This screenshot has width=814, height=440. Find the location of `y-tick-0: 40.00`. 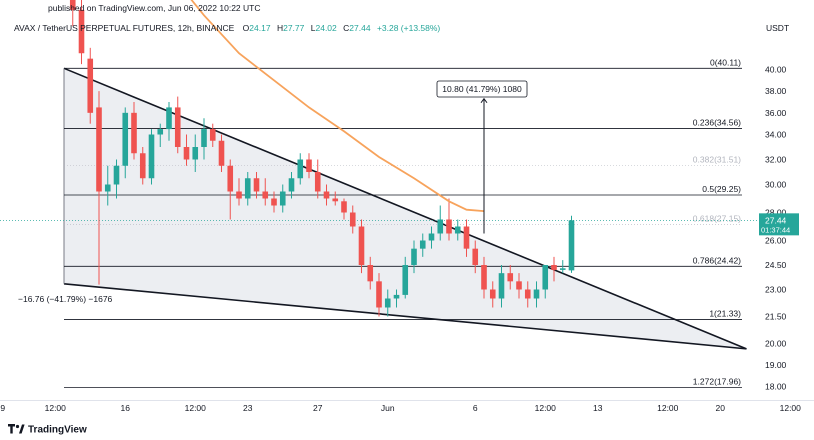

y-tick-0: 40.00 is located at coordinates (776, 70).